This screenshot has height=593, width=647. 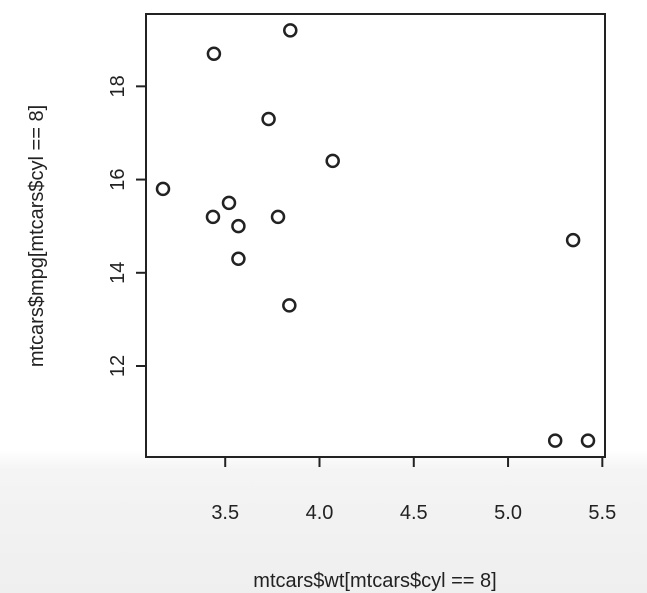 I want to click on x-tick-label: 3.5, so click(x=225, y=513).